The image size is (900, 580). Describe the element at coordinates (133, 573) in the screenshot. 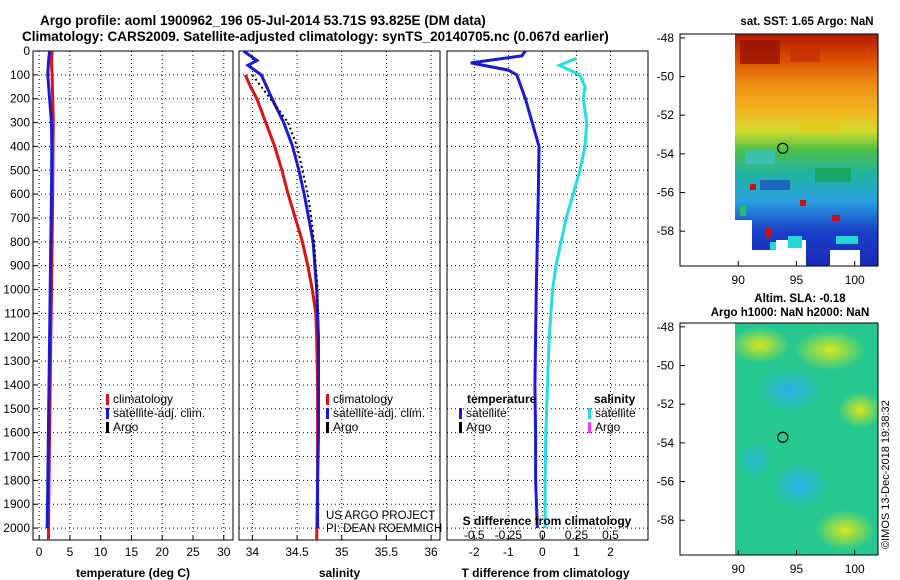

I see `x-axis-label: temperature (deg C)` at that location.